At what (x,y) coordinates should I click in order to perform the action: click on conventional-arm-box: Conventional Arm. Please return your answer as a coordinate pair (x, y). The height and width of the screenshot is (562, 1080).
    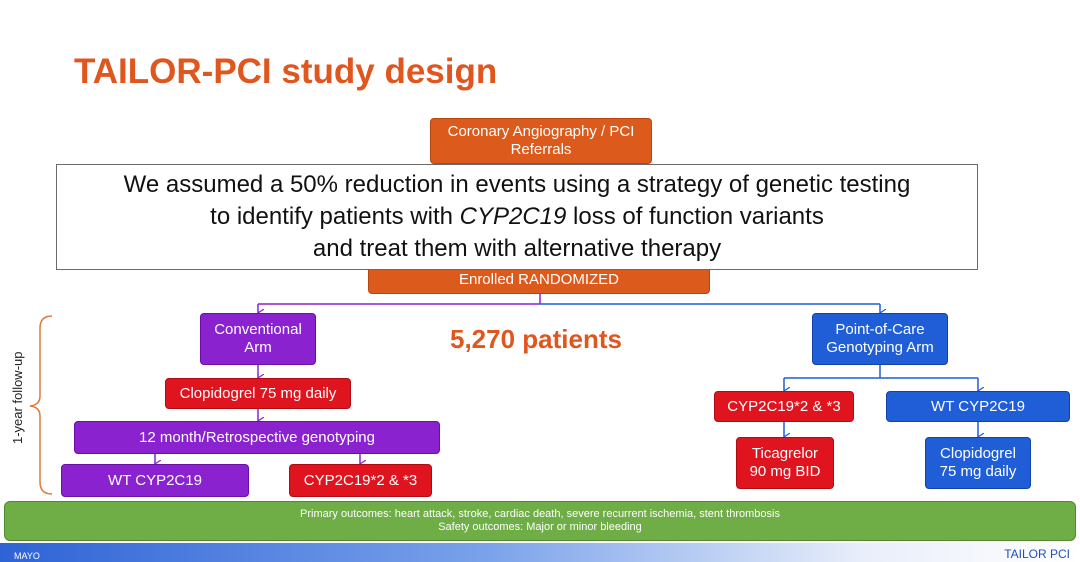
    Looking at the image, I should click on (258, 339).